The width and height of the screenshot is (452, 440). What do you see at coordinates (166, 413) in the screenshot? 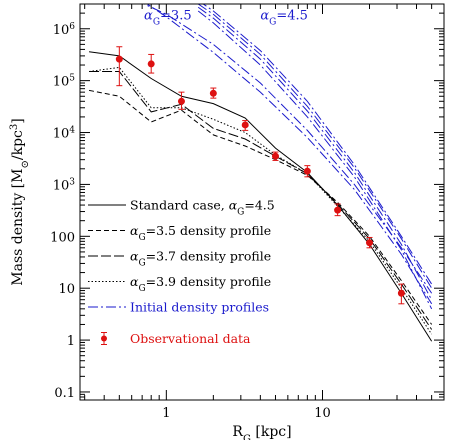
I see `x-tick-label: 1` at bounding box center [166, 413].